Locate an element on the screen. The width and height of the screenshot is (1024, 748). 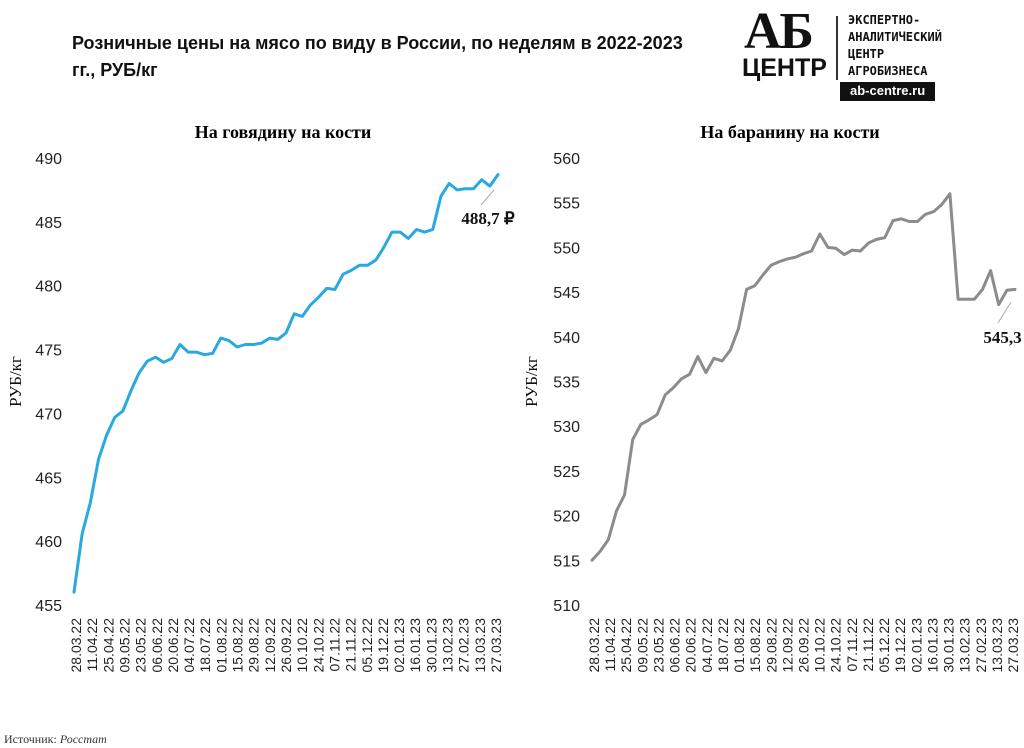
beef-x-tick-label: 27.02.23 is located at coordinates (464, 645).